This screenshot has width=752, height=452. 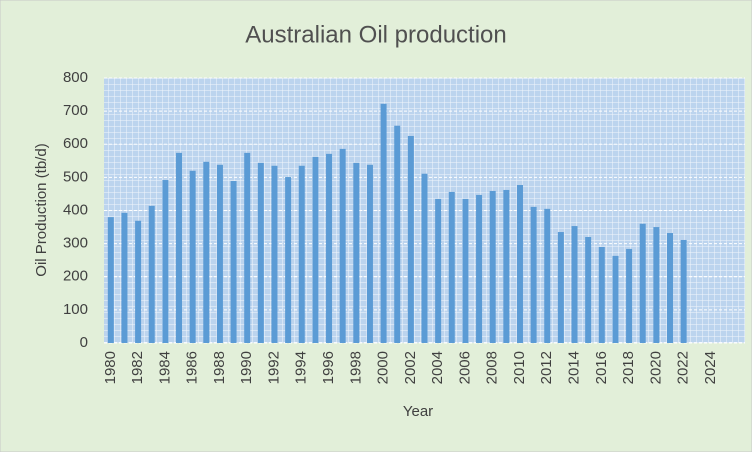 What do you see at coordinates (110, 367) in the screenshot?
I see `x-tick-label: 1980` at bounding box center [110, 367].